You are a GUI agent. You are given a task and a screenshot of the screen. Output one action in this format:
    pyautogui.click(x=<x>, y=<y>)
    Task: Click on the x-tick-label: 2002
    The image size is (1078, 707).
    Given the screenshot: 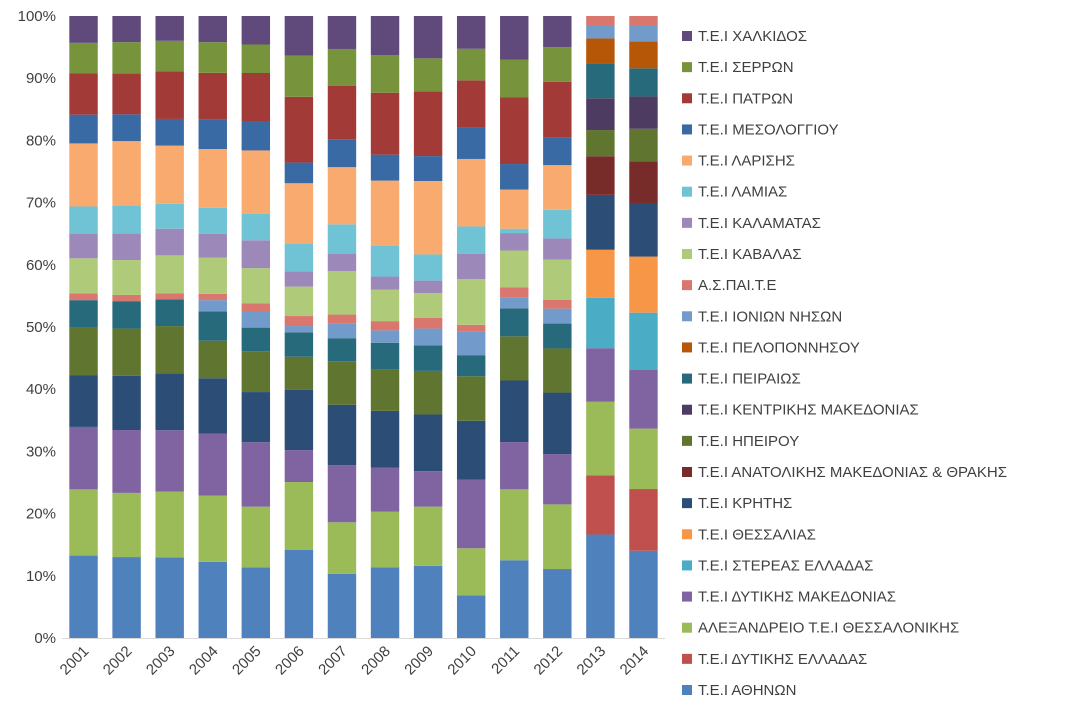 What is the action you would take?
    pyautogui.click(x=118, y=661)
    